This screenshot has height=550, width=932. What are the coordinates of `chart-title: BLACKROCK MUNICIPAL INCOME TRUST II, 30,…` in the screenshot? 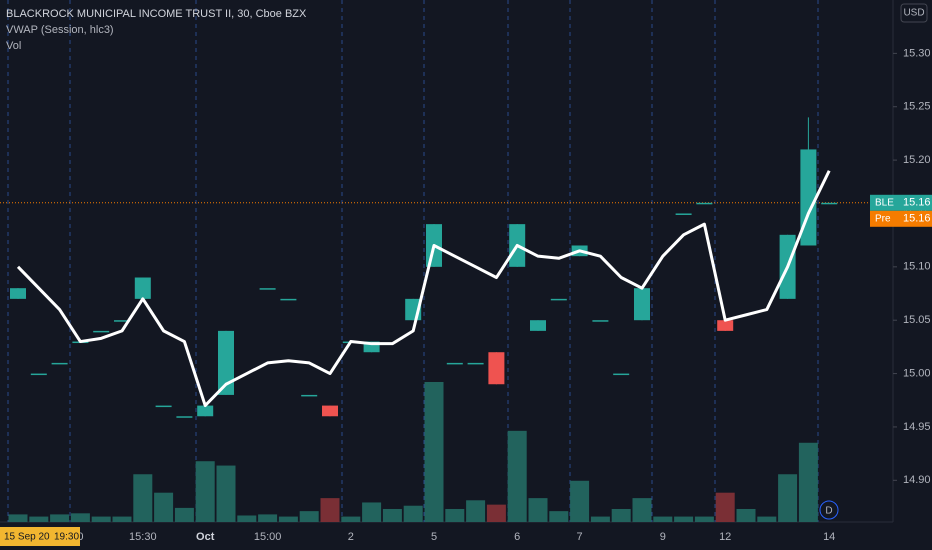 It's located at (156, 14).